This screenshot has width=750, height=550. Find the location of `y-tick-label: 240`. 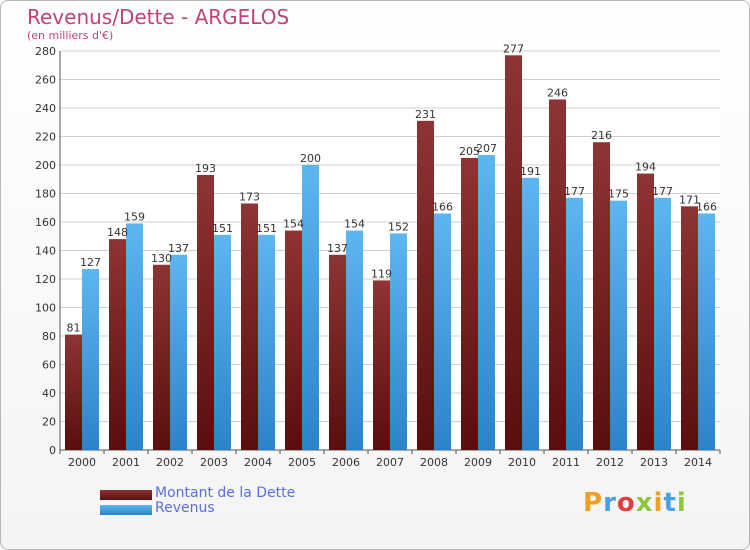

y-tick-label: 240 is located at coordinates (45, 108).